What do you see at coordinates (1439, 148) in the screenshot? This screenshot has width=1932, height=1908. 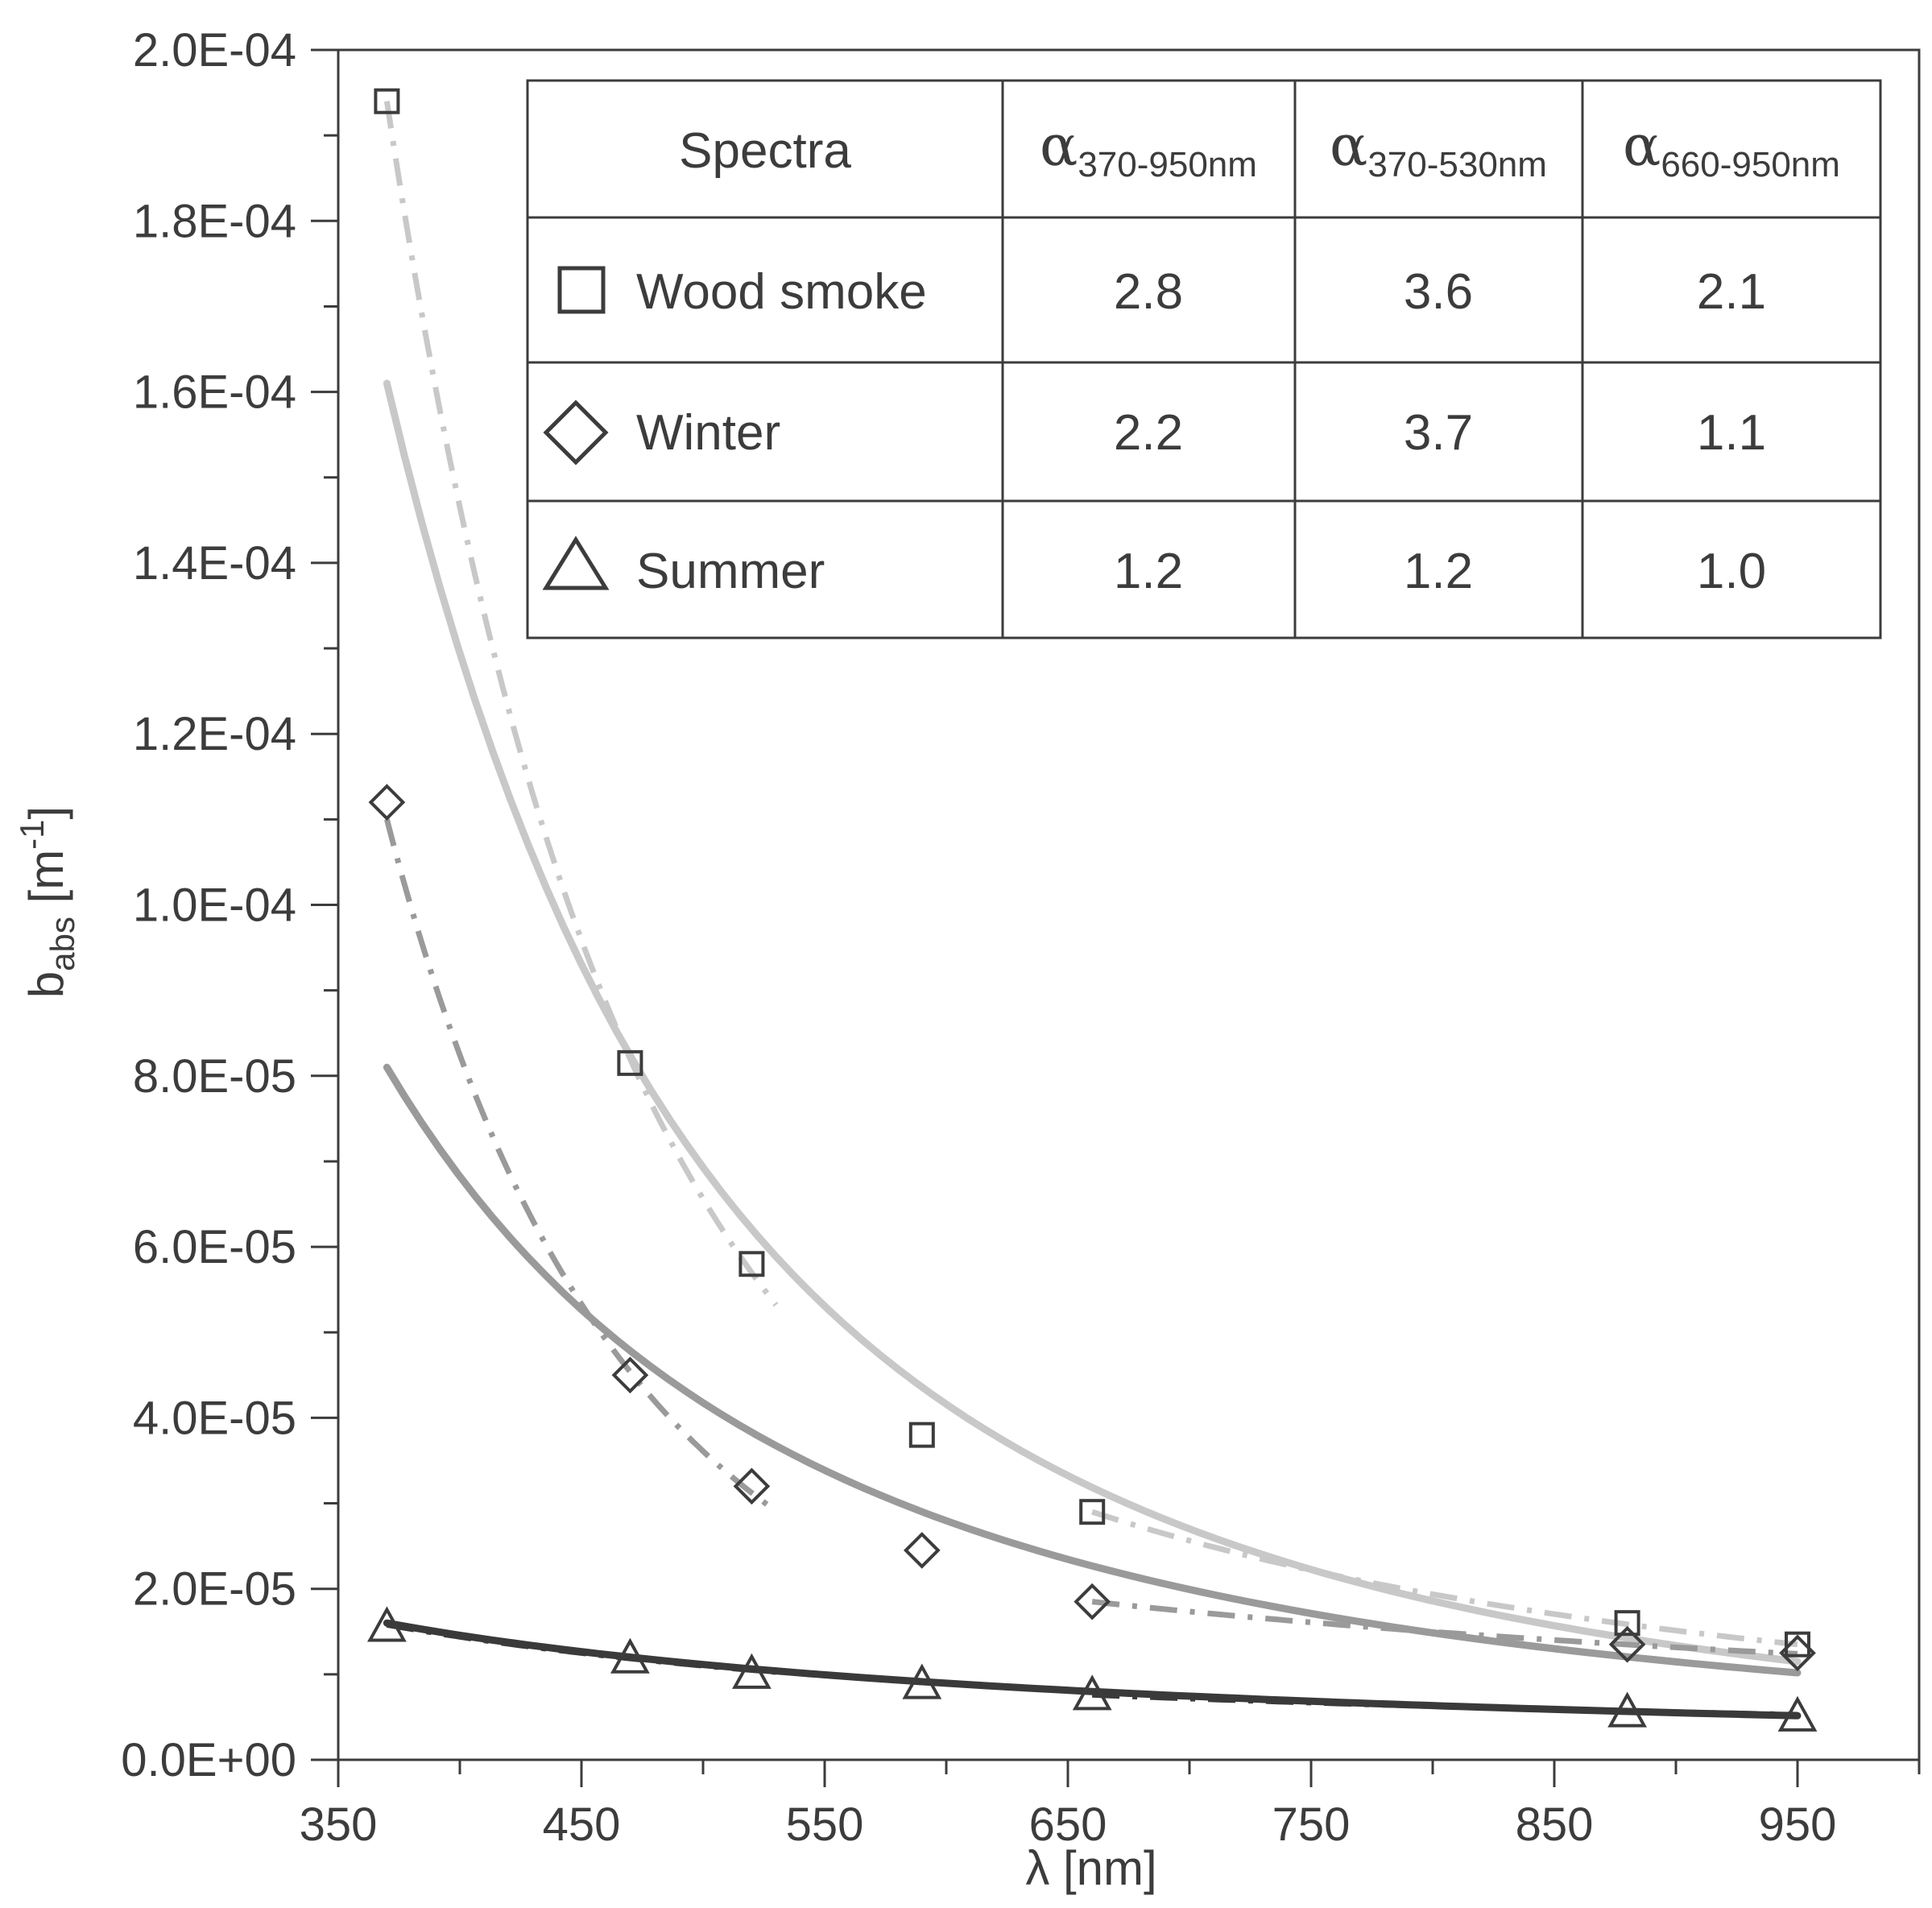 I see `table-header-alpha-2: α370-530nm` at bounding box center [1439, 148].